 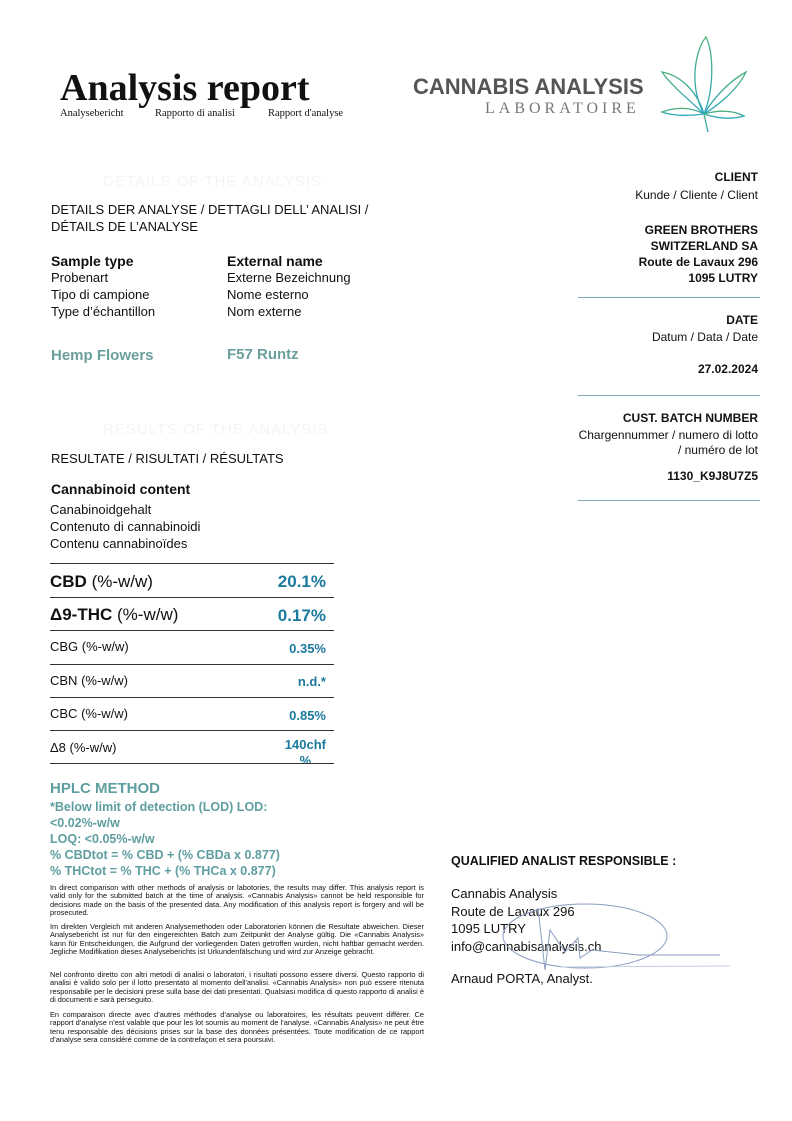 What do you see at coordinates (306, 113) in the screenshot?
I see `subtitle-fr: Rapport d'analyse` at bounding box center [306, 113].